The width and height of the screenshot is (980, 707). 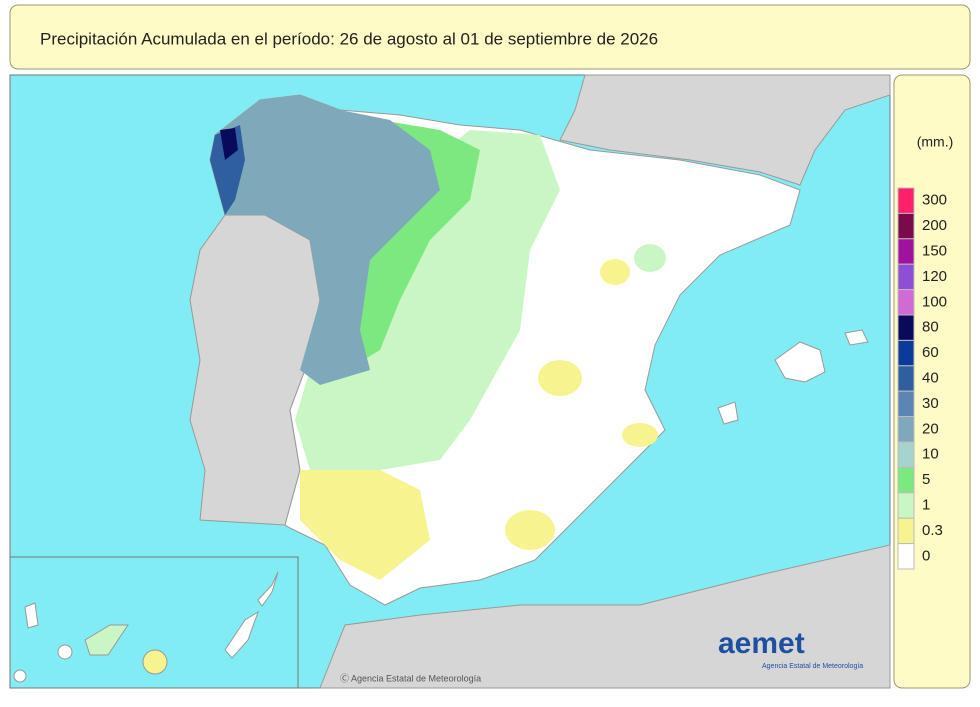 I want to click on legend-label: 40, so click(x=930, y=377).